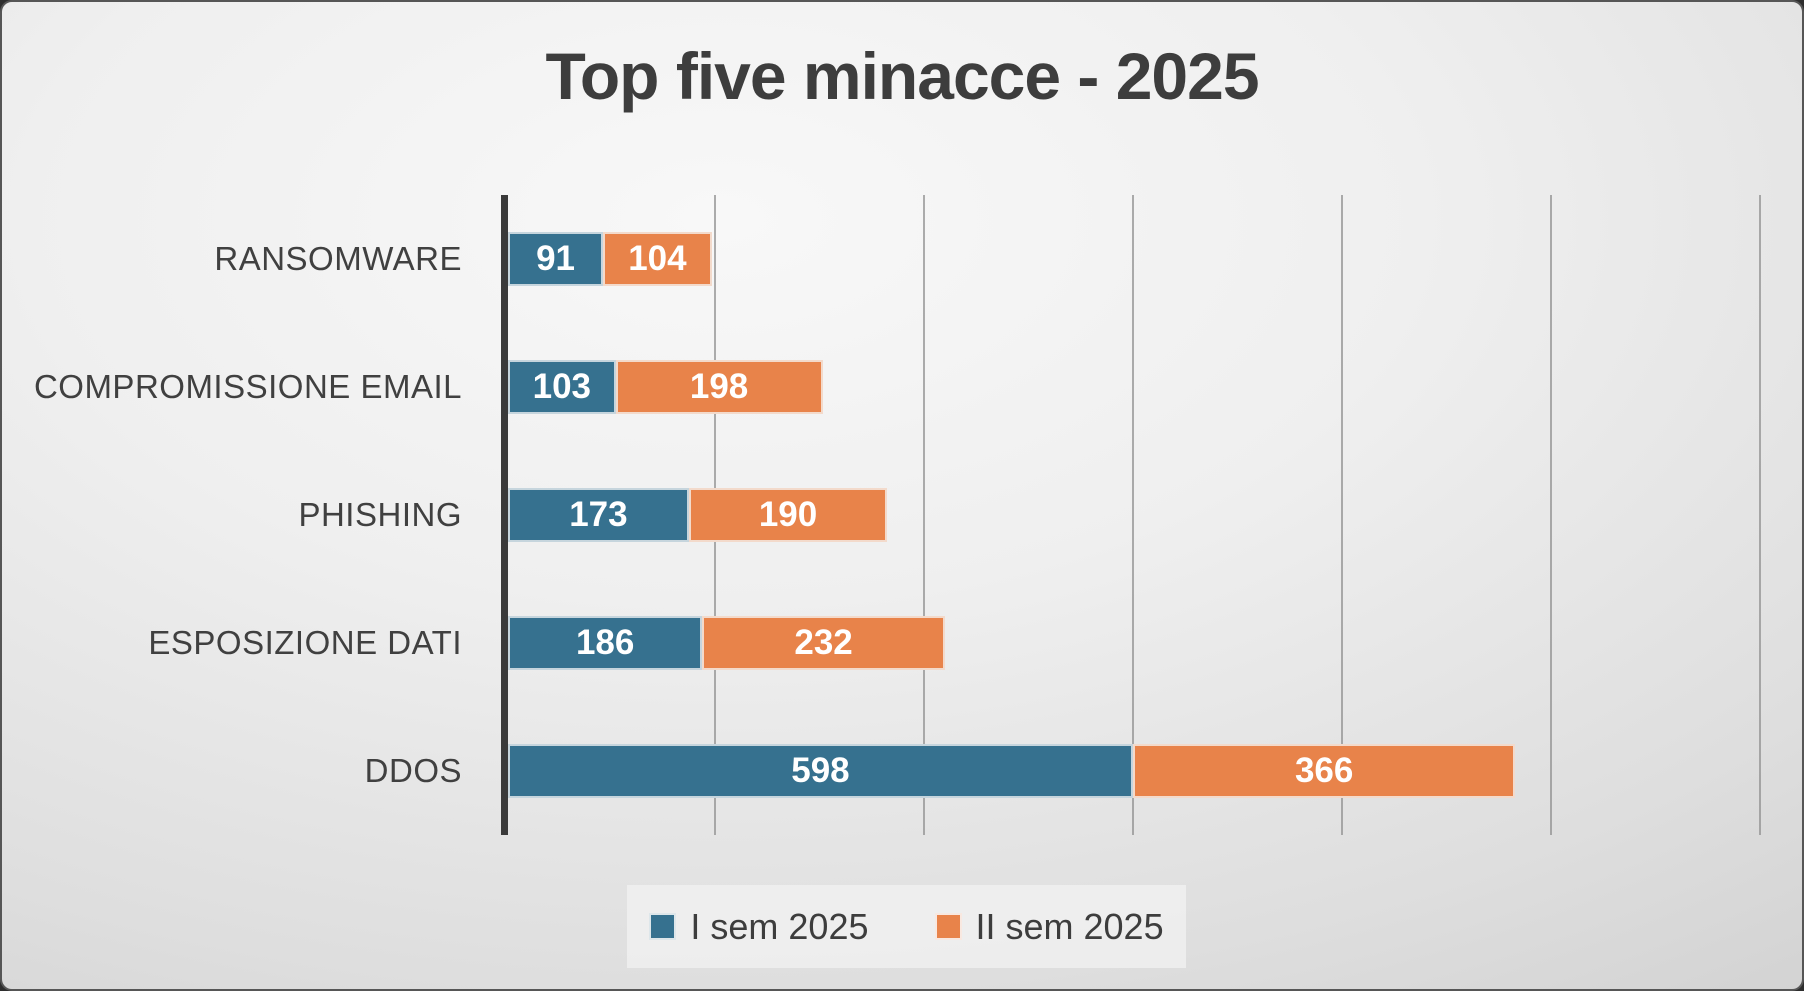  Describe the element at coordinates (504, 515) in the screenshot. I see `y-axis-line` at that location.